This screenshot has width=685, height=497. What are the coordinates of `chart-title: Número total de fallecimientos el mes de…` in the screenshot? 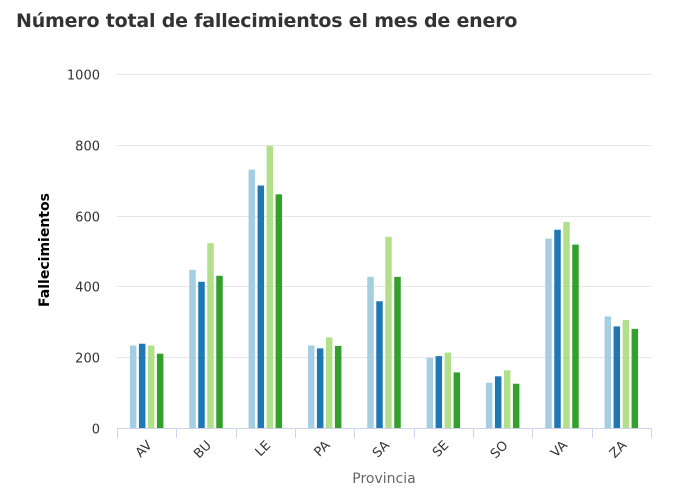 It's located at (267, 21).